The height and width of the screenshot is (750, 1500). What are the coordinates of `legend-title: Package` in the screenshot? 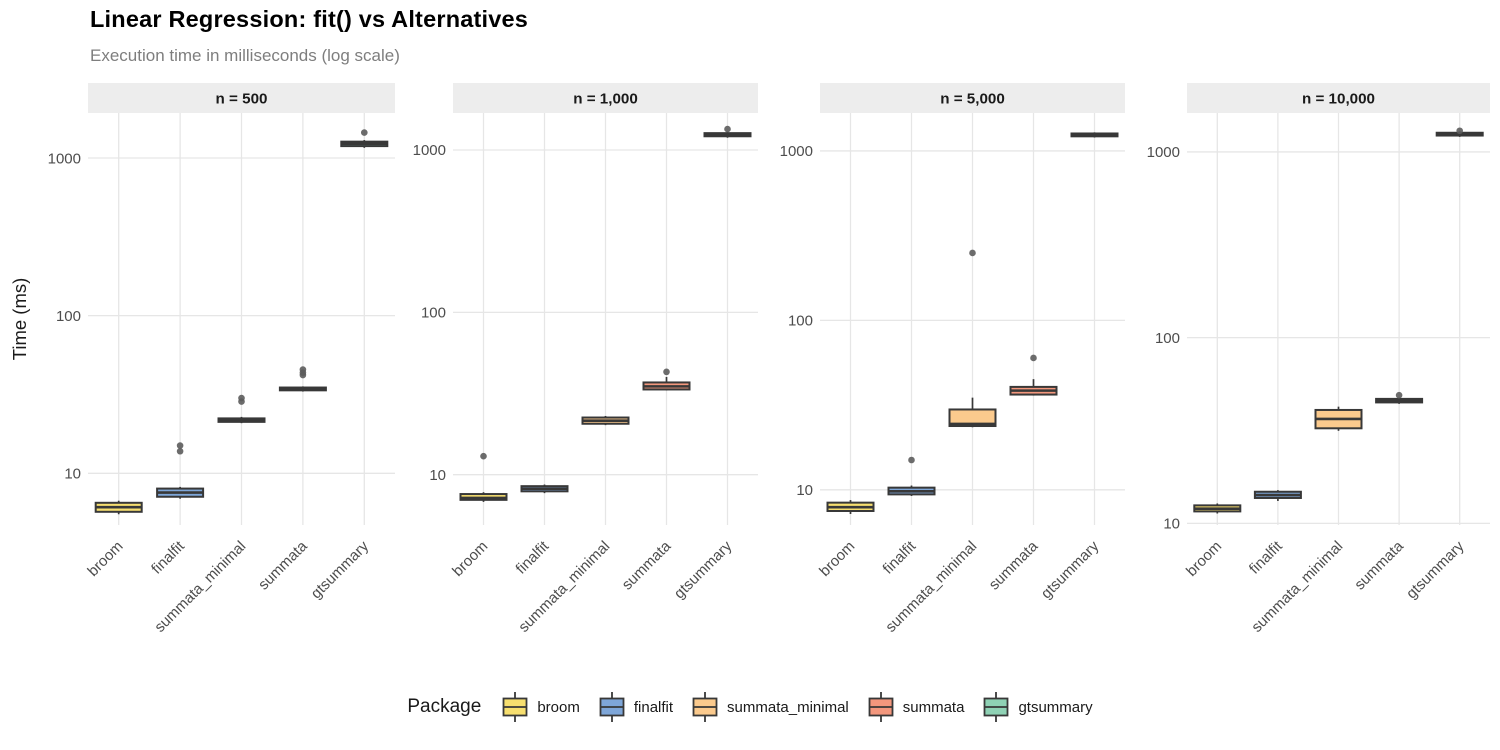 It's located at (444, 706).